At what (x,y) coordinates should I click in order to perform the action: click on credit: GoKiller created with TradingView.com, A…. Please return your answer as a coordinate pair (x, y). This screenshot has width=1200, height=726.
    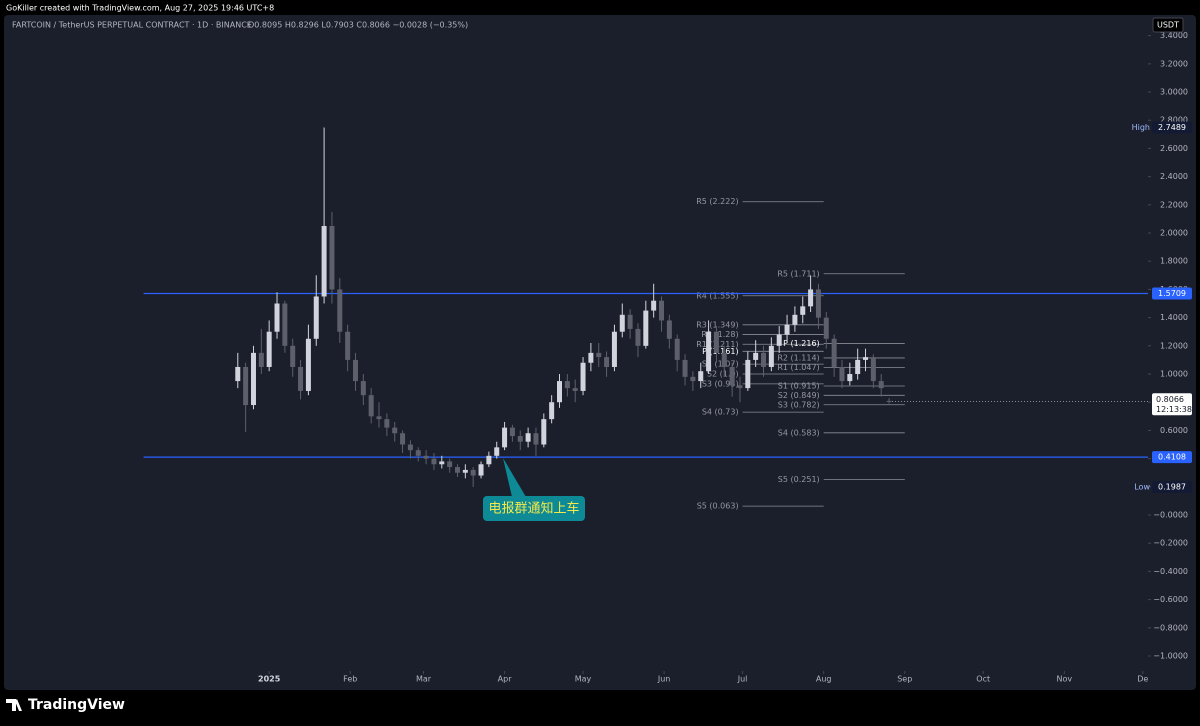
    Looking at the image, I should click on (140, 8).